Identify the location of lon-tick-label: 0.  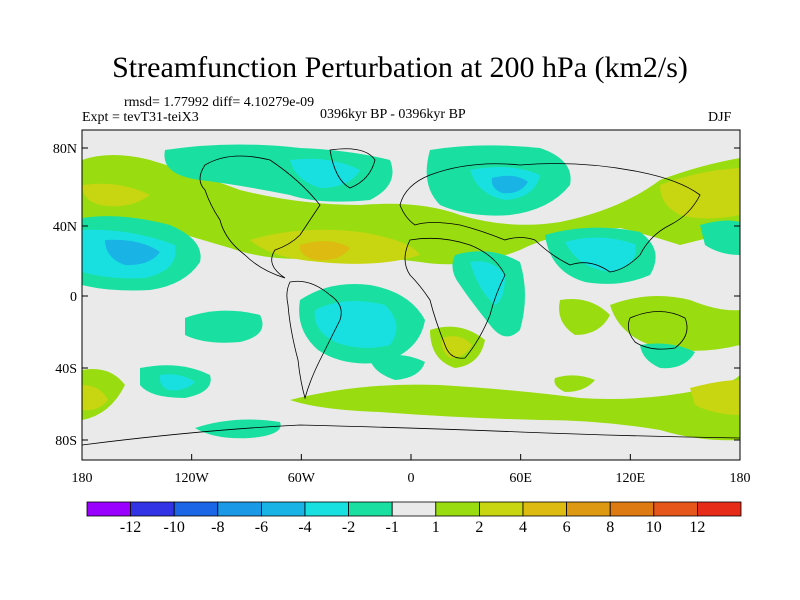
(411, 478).